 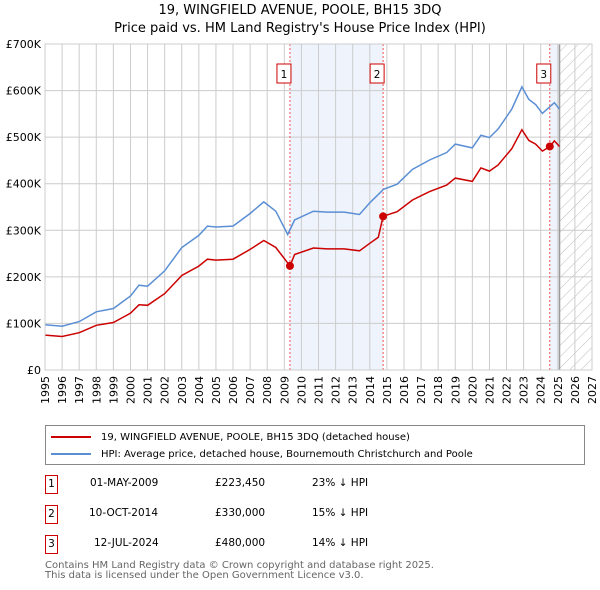 I want to click on x-tick-label: 2004, so click(x=199, y=390).